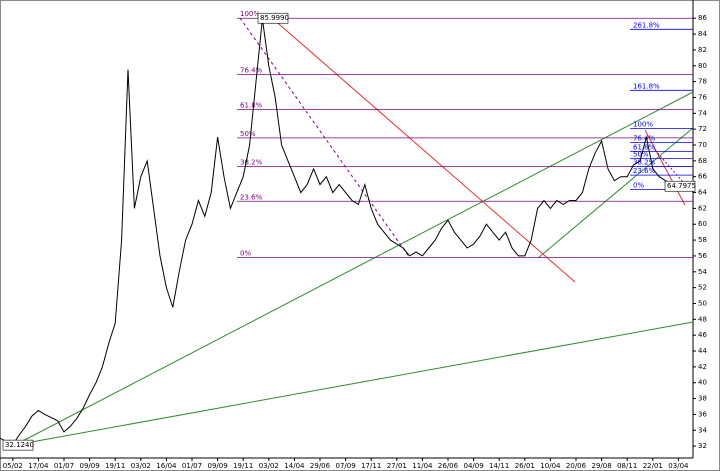  I want to click on x-tick-label: 17/11, so click(371, 466).